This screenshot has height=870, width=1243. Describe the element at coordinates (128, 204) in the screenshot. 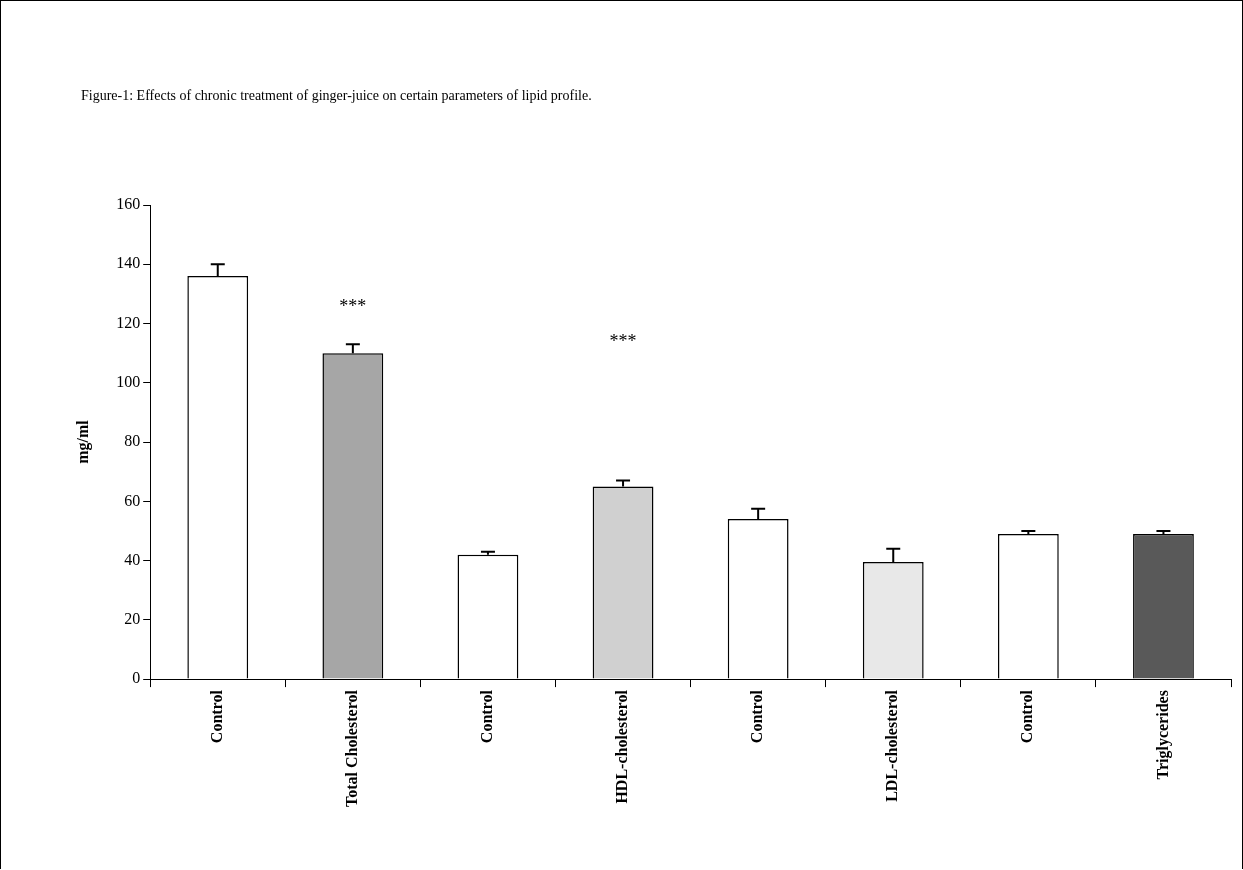

I see `y-tick-label: 160` at that location.